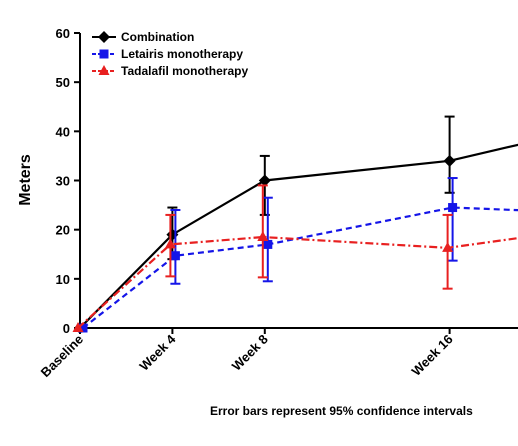  I want to click on y-tick-label: 10, so click(63, 279).